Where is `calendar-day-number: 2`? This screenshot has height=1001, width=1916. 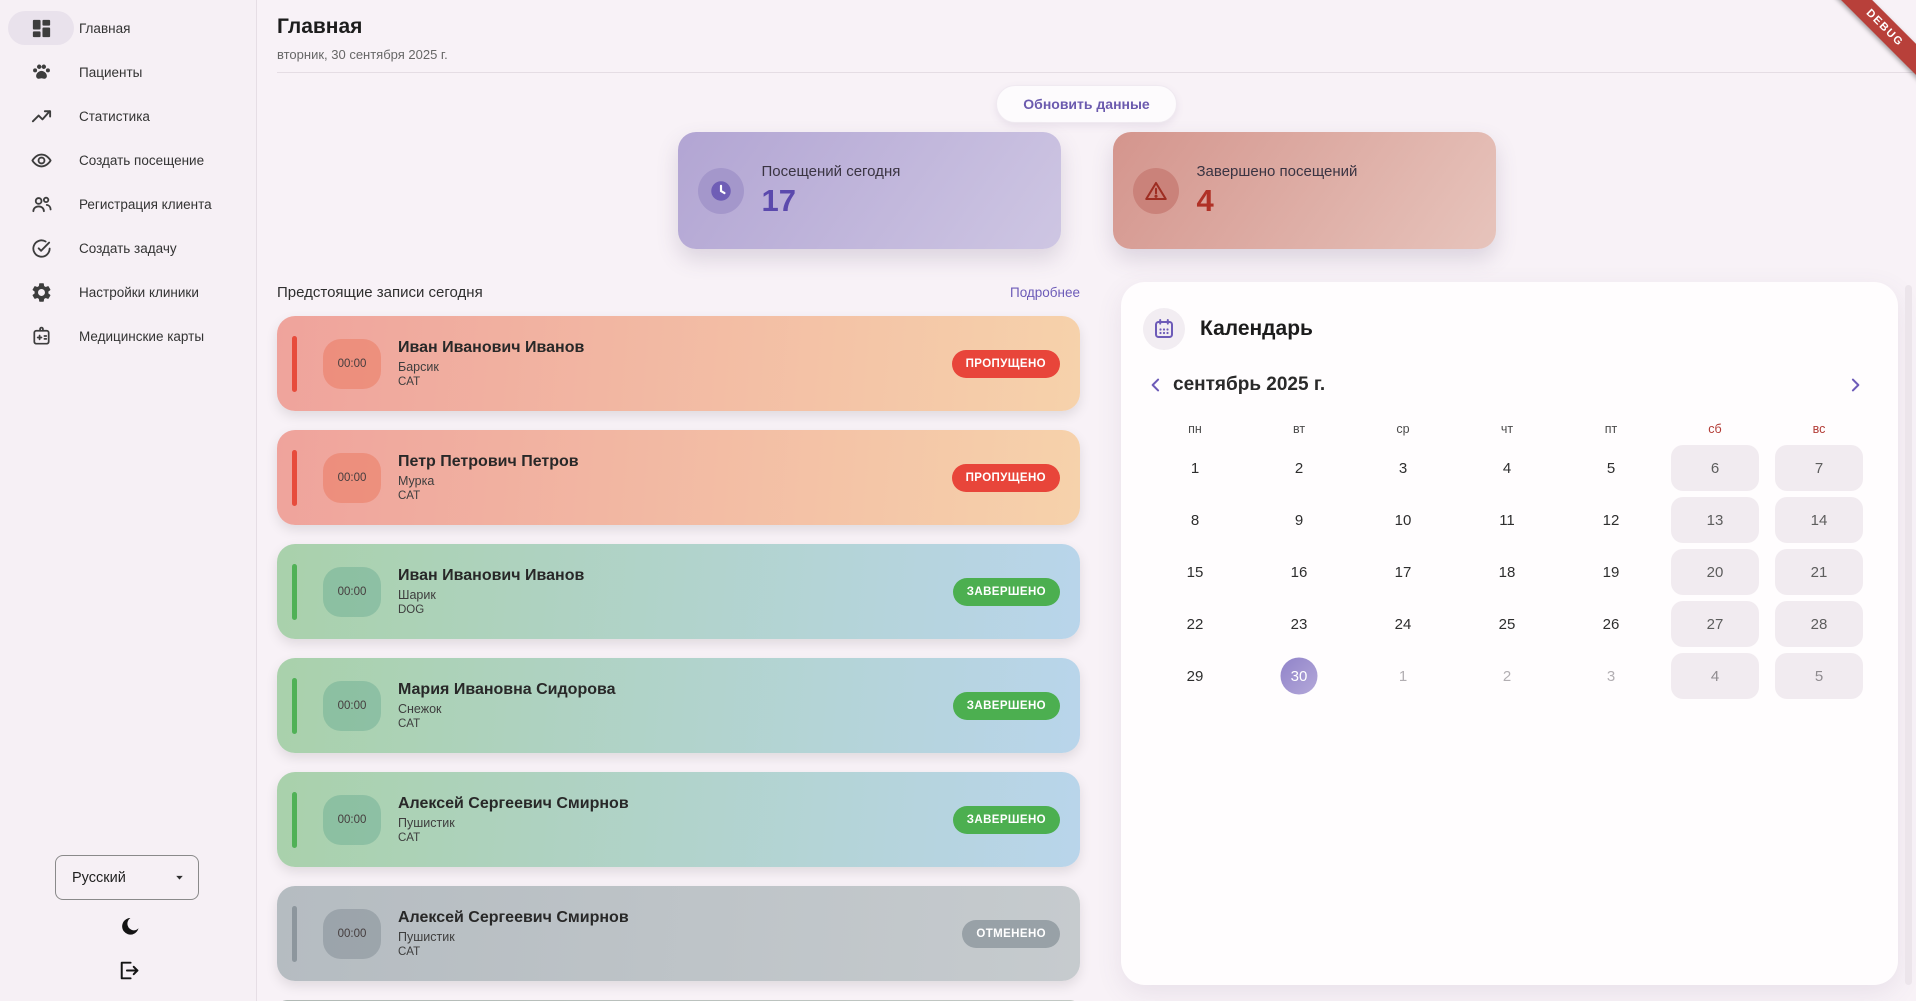 calendar-day-number: 2 is located at coordinates (1299, 468).